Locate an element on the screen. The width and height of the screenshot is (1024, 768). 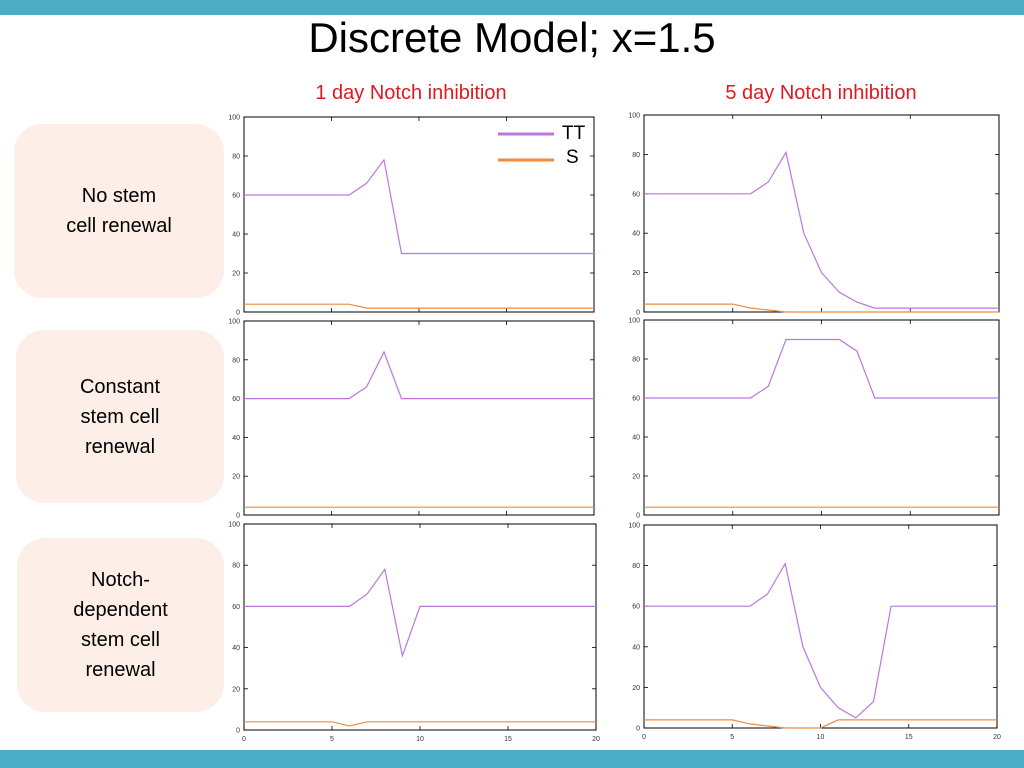
row-label-notch-dependent: Notch- dependent stem cell renewal is located at coordinates (120, 625).